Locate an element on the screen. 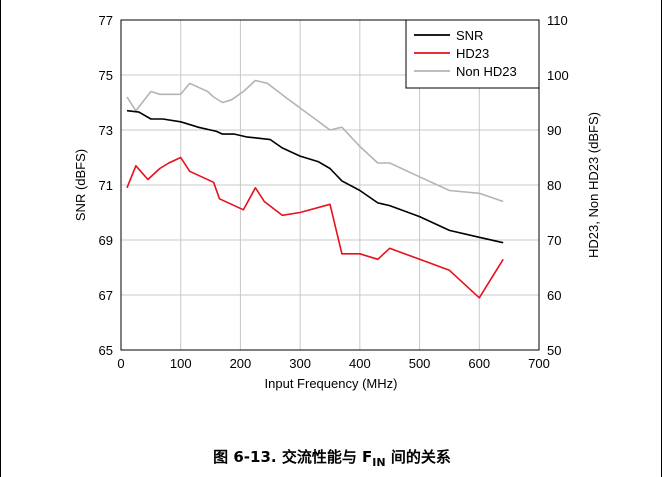  y-right-tick-label: 100 is located at coordinates (558, 75).